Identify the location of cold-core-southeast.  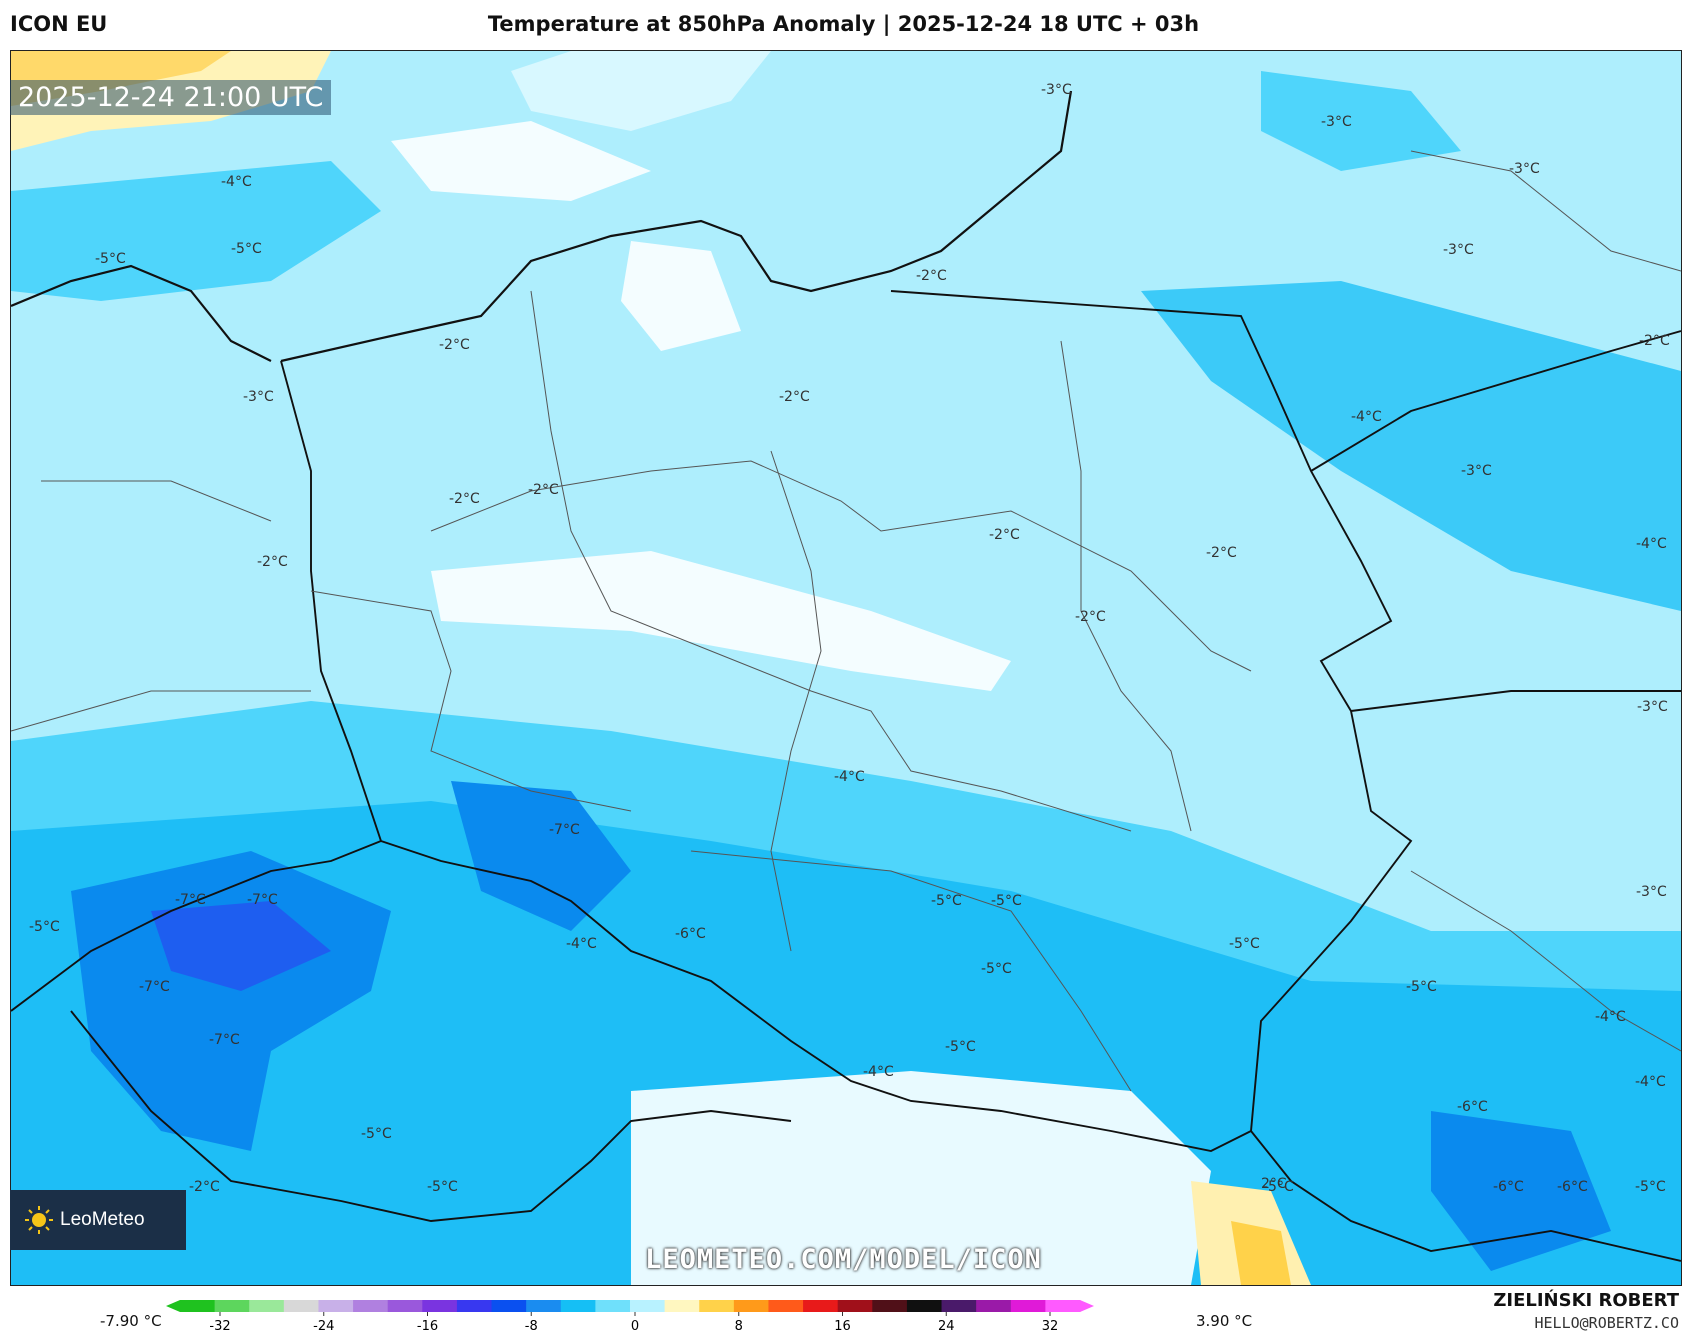
(1521, 1191).